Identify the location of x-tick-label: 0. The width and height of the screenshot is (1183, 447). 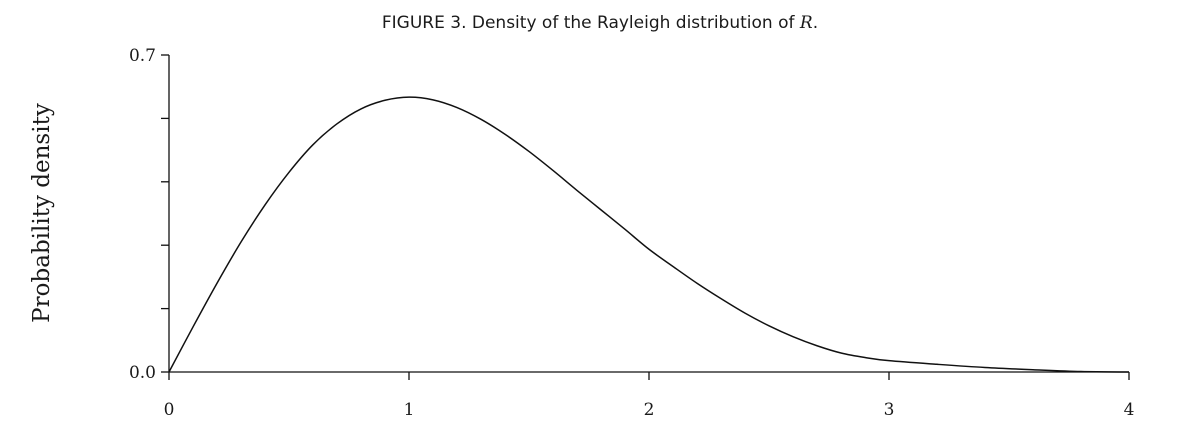
(169, 410).